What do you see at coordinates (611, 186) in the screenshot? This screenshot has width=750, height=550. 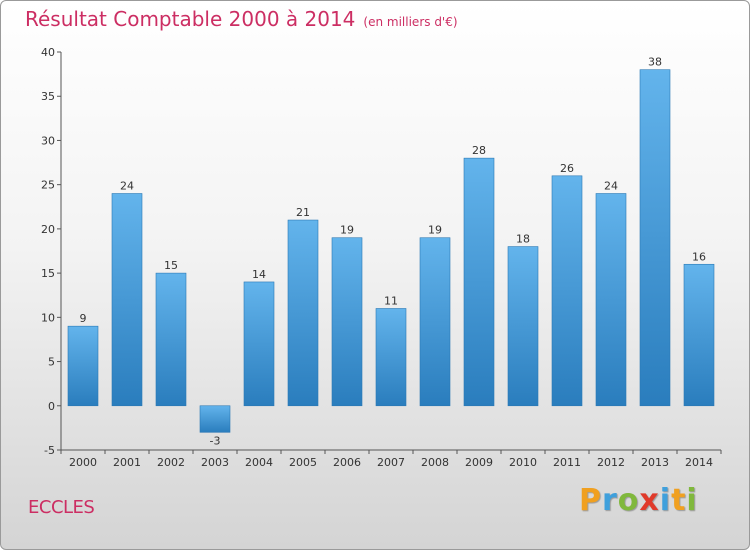 I see `value-label-2012: 24` at bounding box center [611, 186].